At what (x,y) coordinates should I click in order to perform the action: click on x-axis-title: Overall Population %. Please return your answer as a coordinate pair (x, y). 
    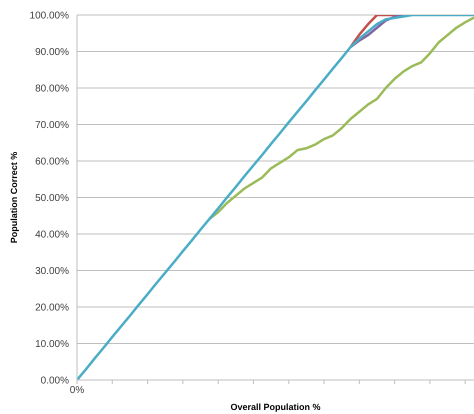
    Looking at the image, I should click on (275, 407).